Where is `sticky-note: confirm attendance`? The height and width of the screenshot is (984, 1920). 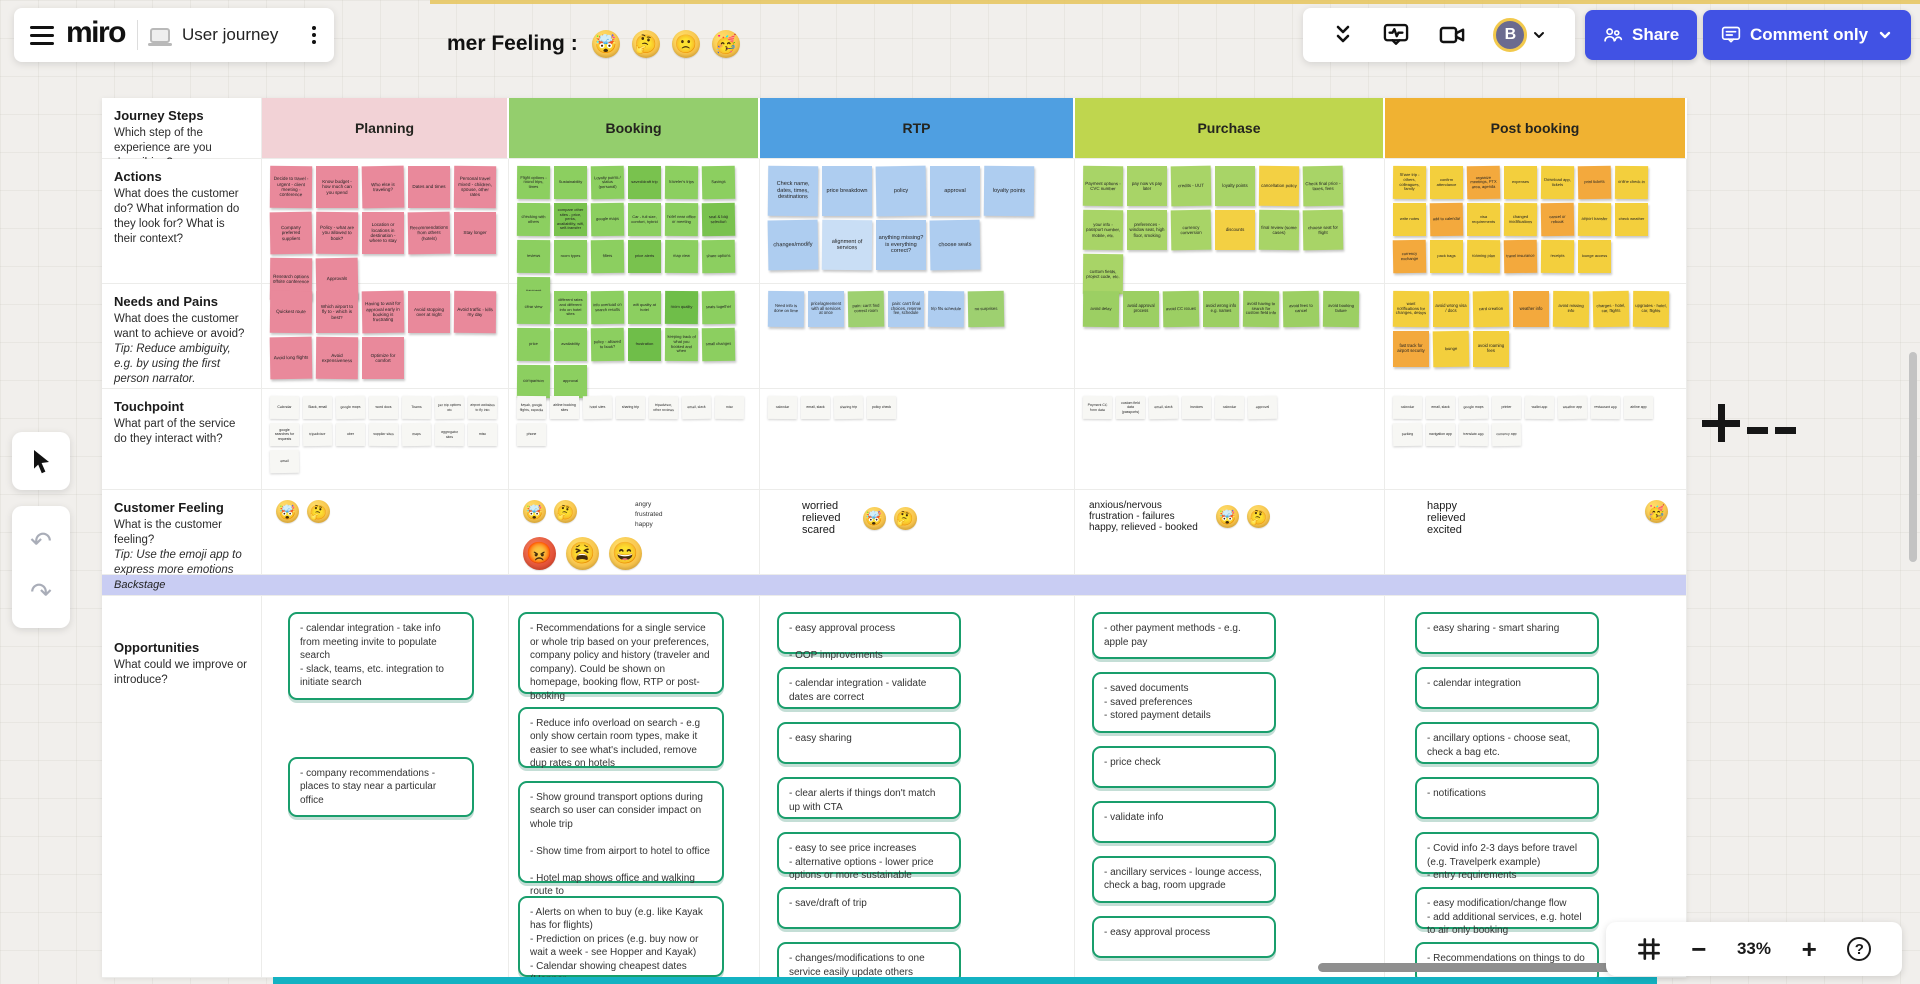
sticky-note: confirm attendance is located at coordinates (1446, 182).